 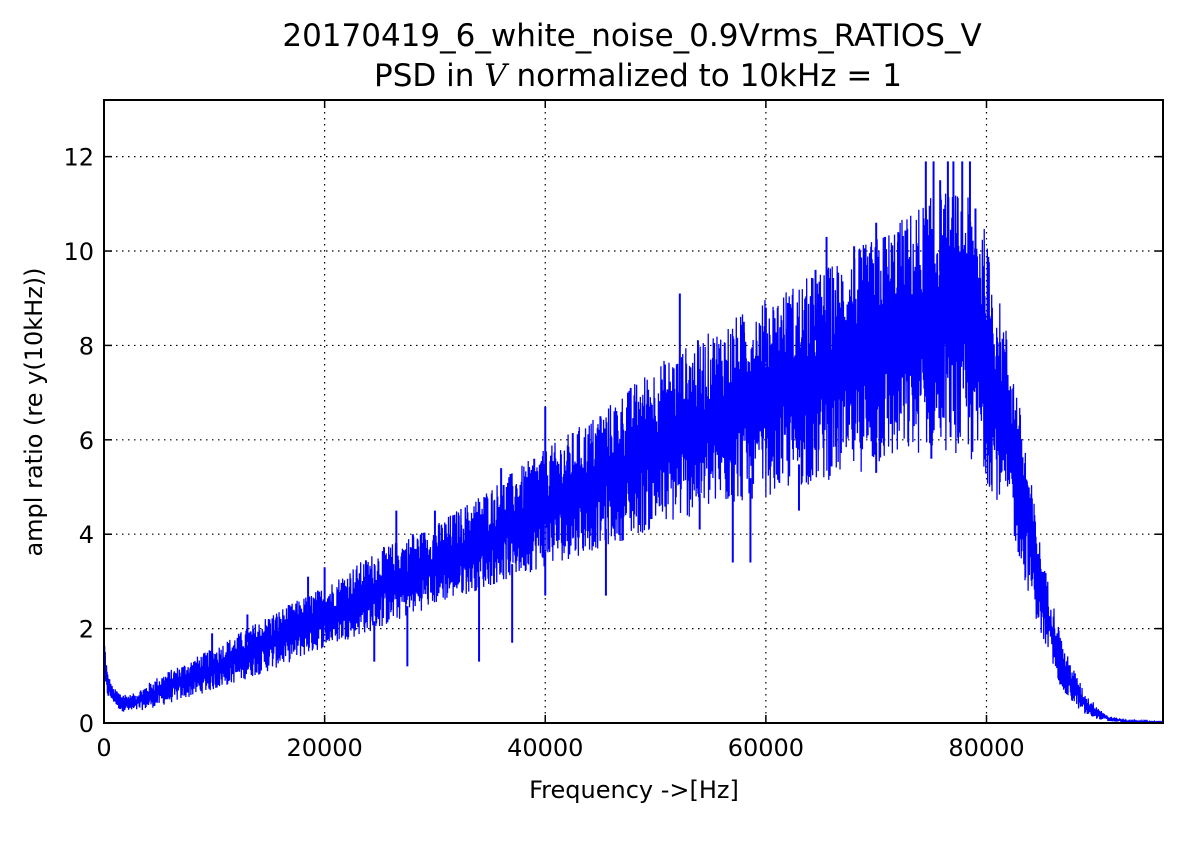 What do you see at coordinates (86, 535) in the screenshot?
I see `y-tick-label: 4` at bounding box center [86, 535].